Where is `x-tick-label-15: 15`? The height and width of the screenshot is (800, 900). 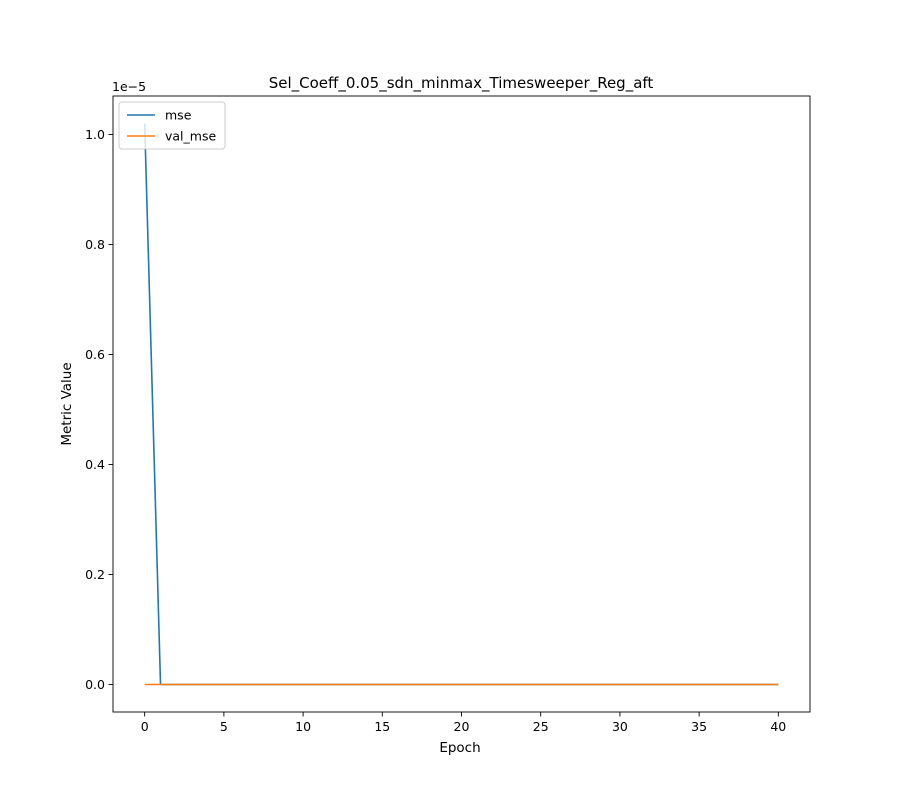 x-tick-label-15: 15 is located at coordinates (382, 726).